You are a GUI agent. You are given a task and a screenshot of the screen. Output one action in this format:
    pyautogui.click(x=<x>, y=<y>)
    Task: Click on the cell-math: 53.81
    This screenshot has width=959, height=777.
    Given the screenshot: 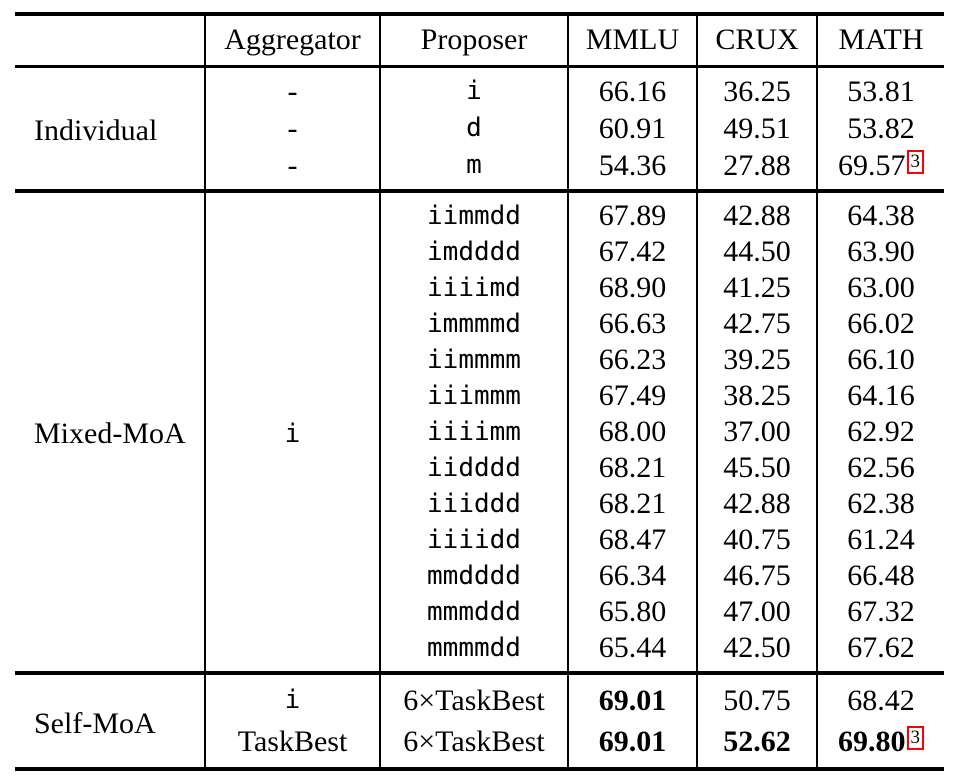 What is the action you would take?
    pyautogui.click(x=880, y=88)
    